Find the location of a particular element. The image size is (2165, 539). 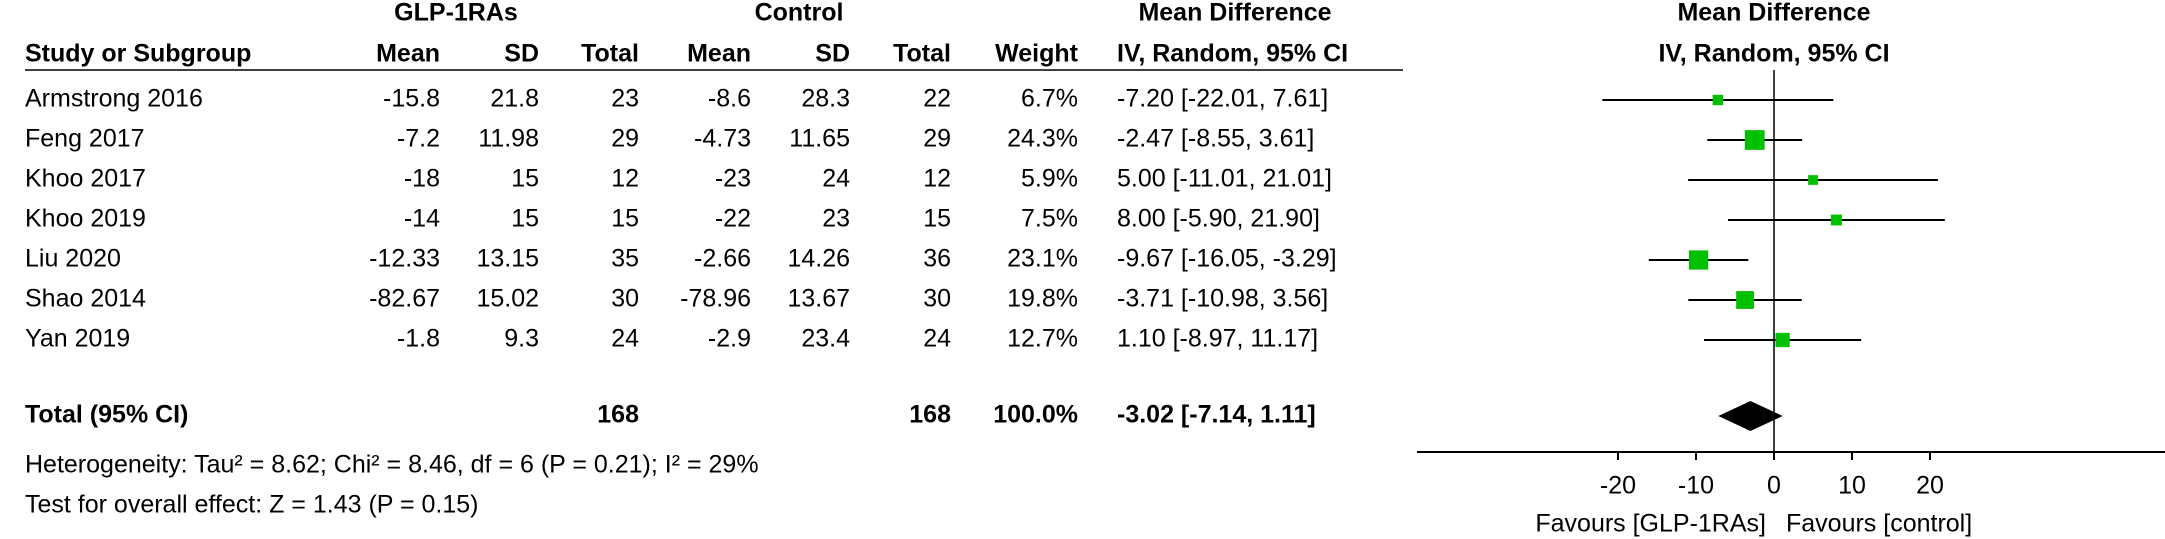

cell: 13.15 is located at coordinates (507, 259).